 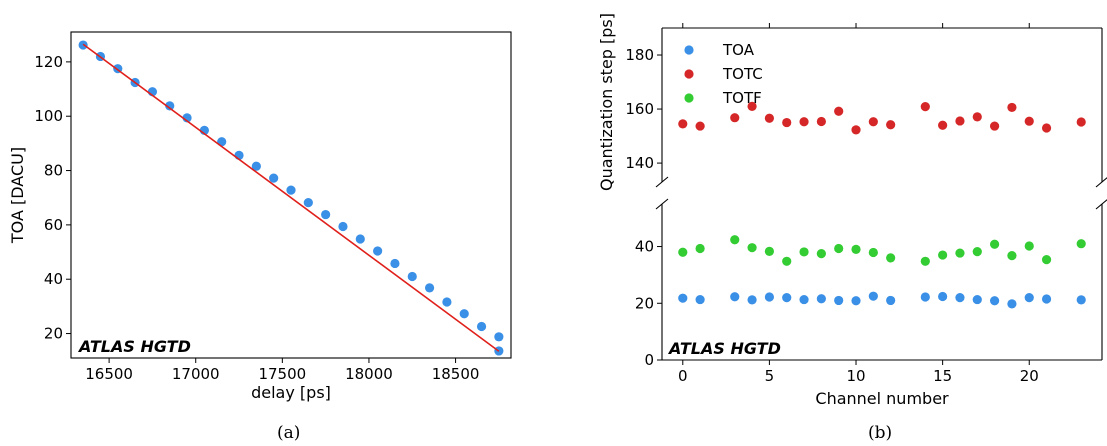 What do you see at coordinates (724, 348) in the screenshot?
I see `panel-b-atlas-label: ATLAS HGTD` at bounding box center [724, 348].